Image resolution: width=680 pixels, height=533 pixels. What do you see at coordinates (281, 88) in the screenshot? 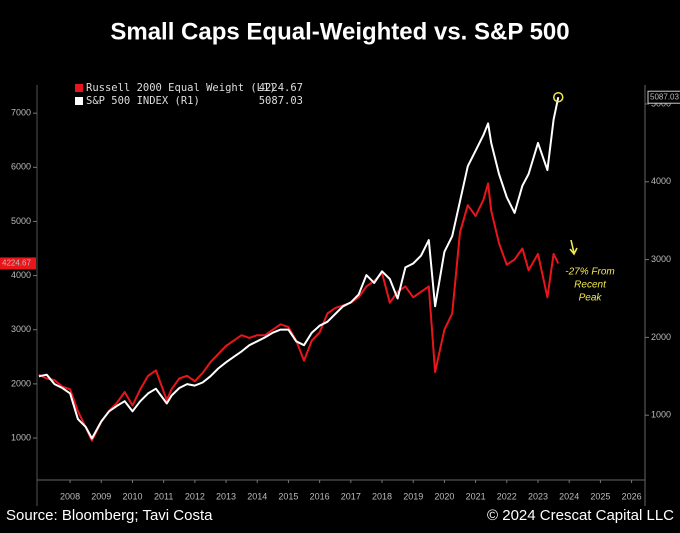
I see `legend-value: 4224.67` at bounding box center [281, 88].